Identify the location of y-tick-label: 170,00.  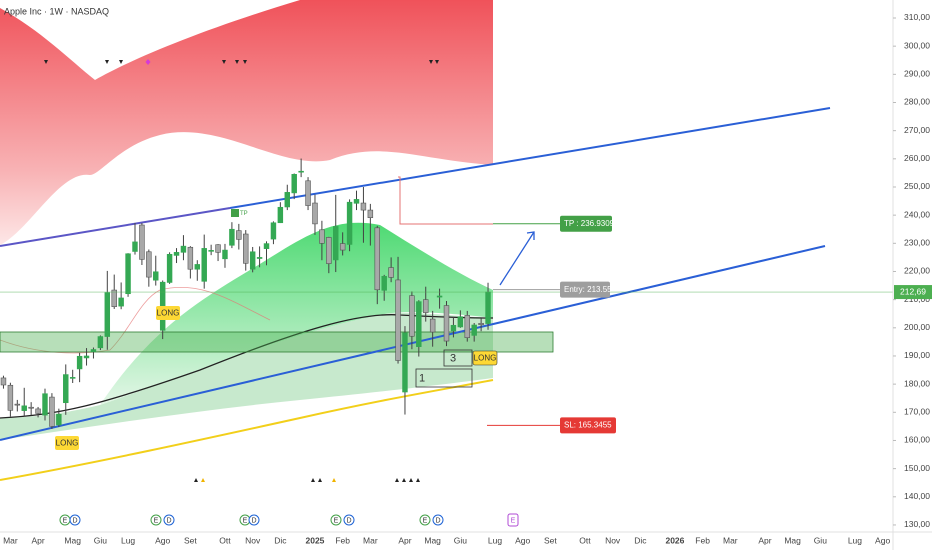
(917, 412).